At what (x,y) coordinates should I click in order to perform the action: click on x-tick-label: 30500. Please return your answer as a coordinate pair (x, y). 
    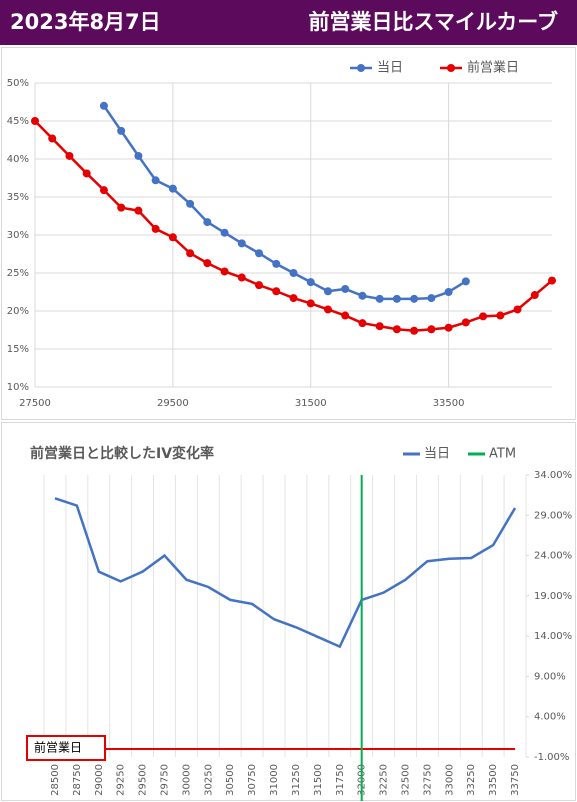
    Looking at the image, I should click on (230, 780).